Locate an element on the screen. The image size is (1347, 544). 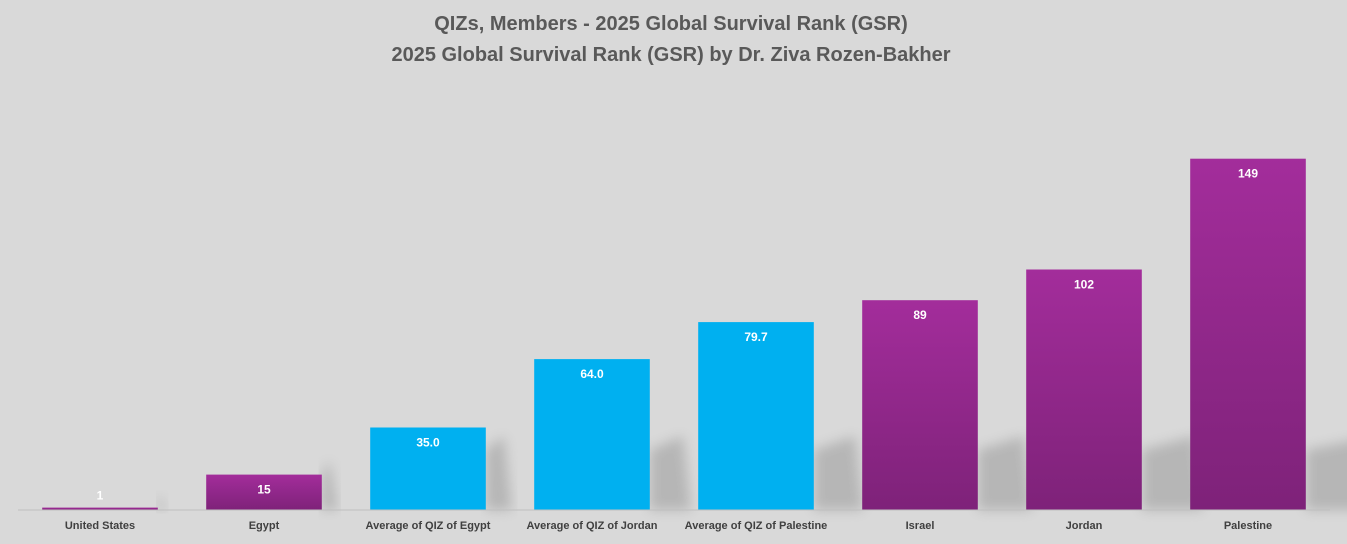
category-label-palestine: Palestine is located at coordinates (1248, 526).